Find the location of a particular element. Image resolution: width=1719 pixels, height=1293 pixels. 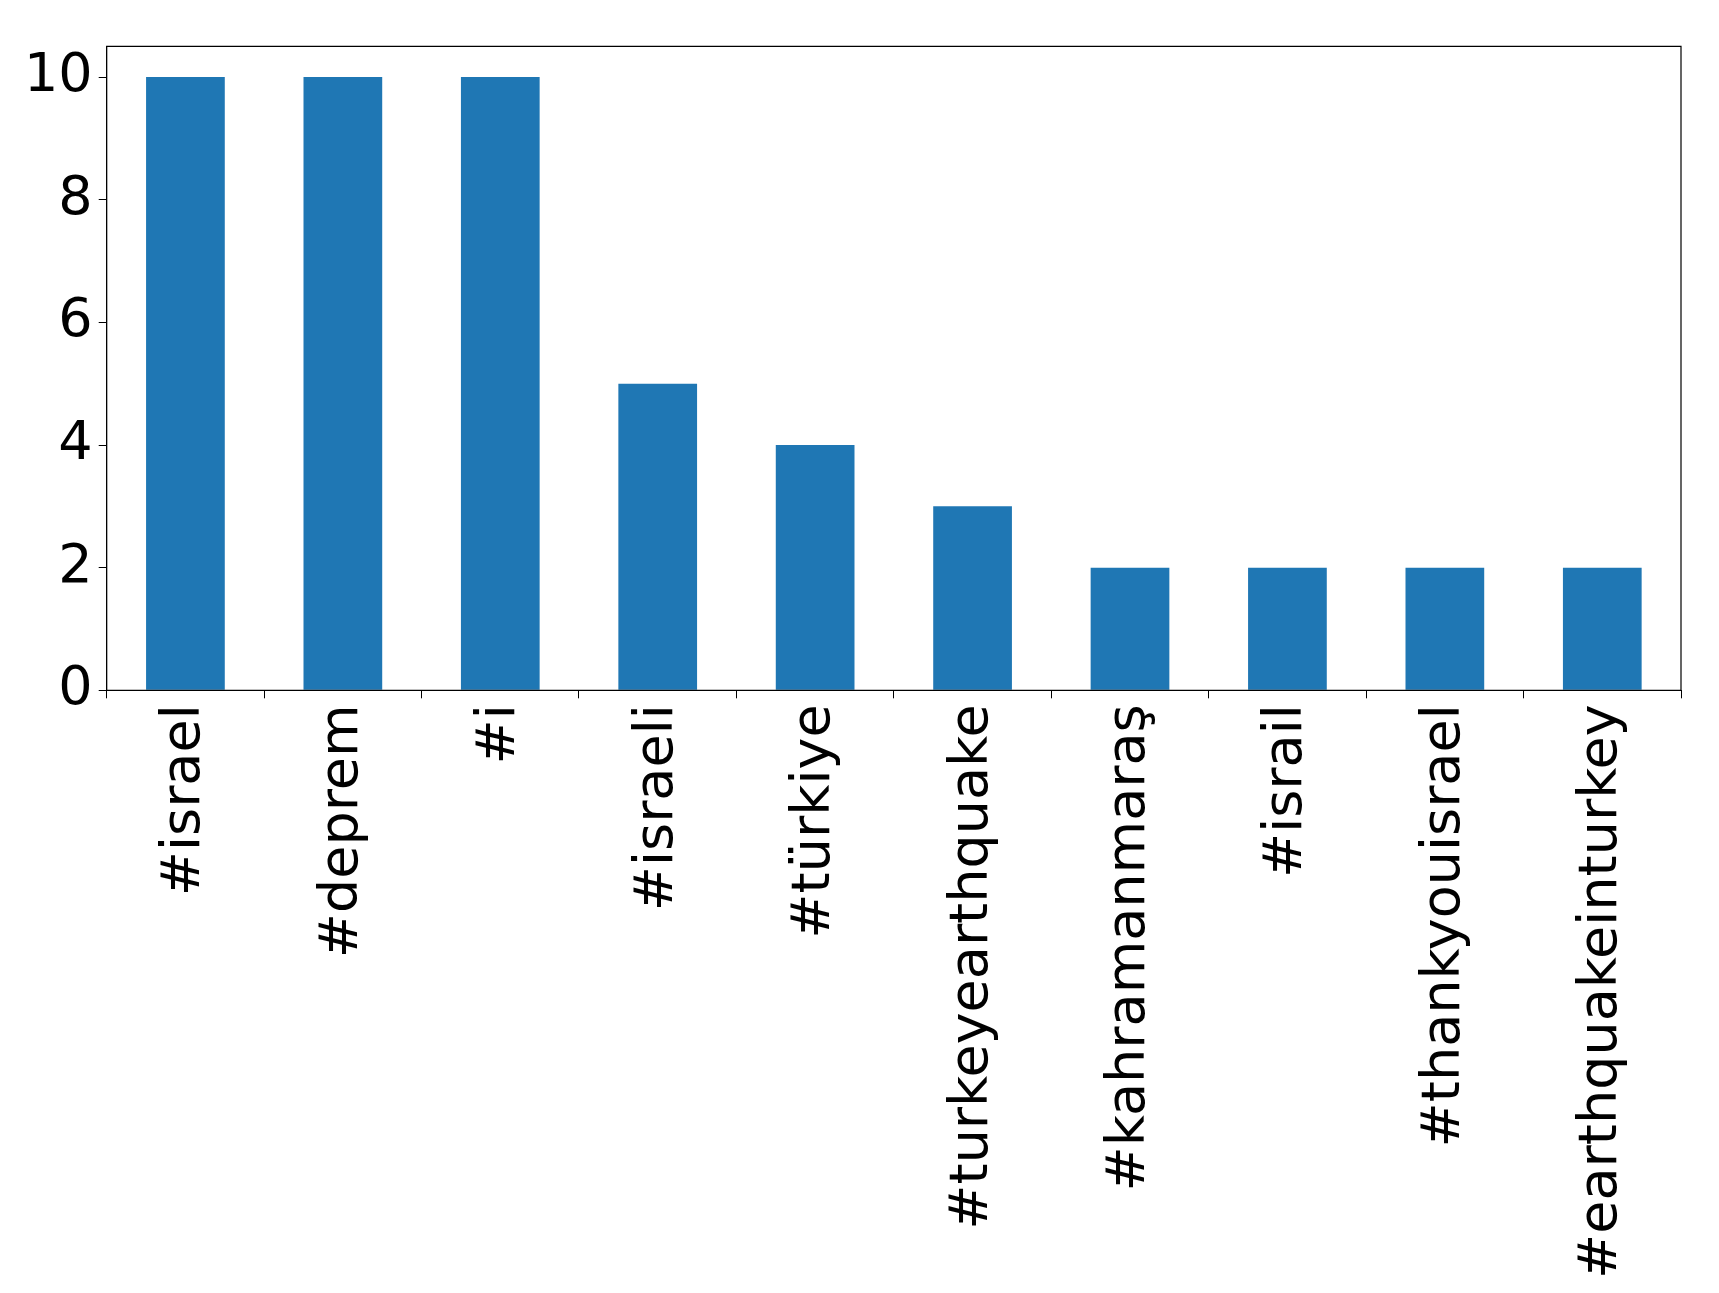

x-tick-label: #thankyouisrael is located at coordinates (1440, 926).